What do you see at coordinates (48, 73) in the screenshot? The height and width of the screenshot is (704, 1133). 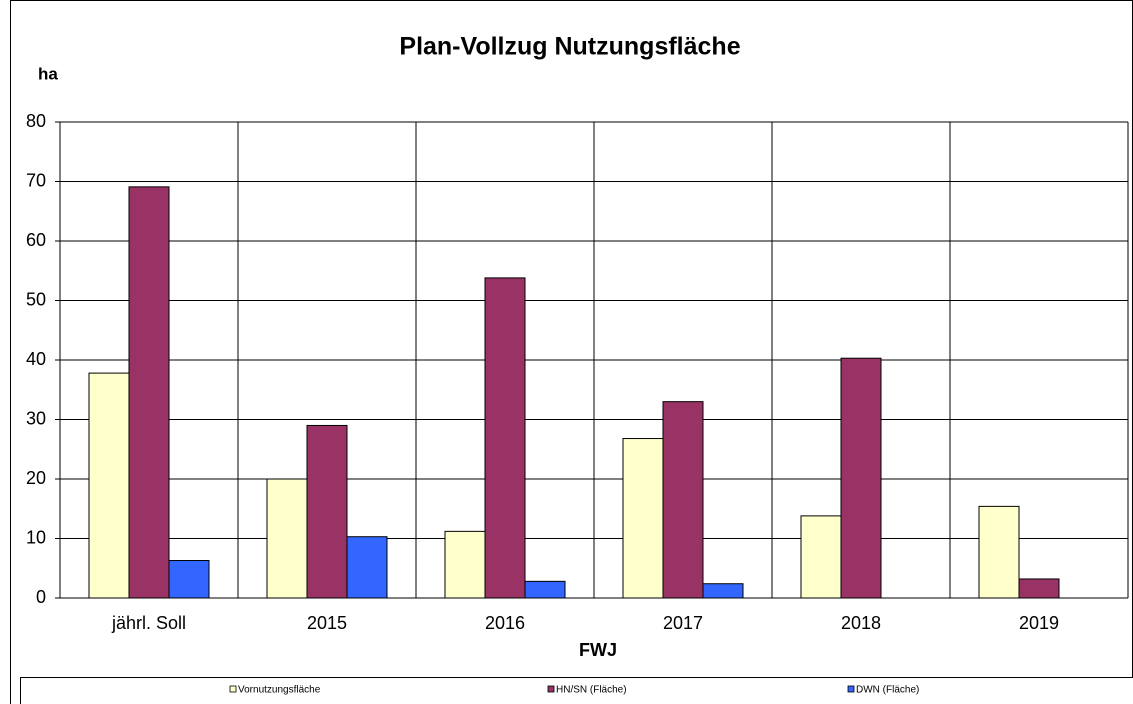 I see `y-axis-label: ha` at bounding box center [48, 73].